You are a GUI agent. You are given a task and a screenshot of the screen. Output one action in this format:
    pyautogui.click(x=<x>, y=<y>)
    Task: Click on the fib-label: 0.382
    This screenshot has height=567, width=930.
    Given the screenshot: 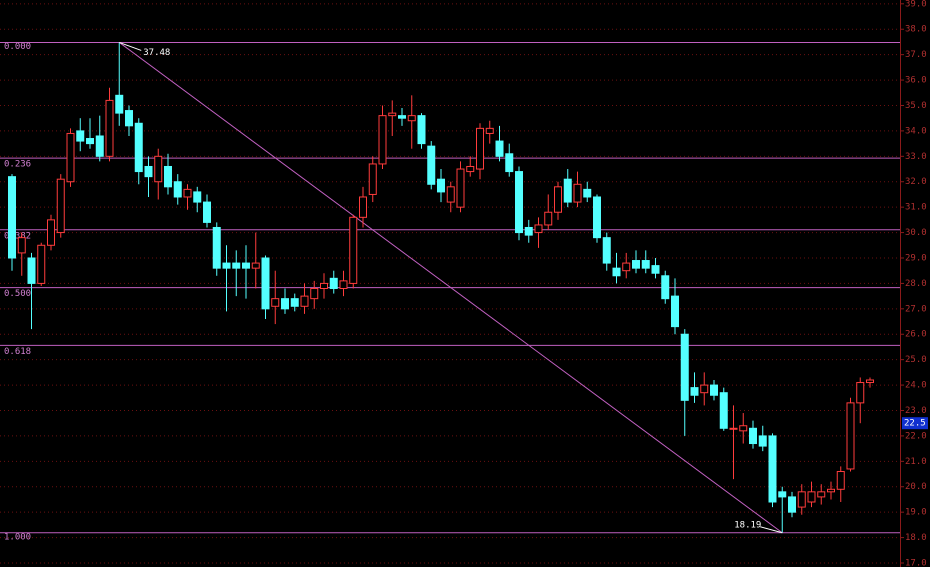 What is the action you would take?
    pyautogui.click(x=17, y=236)
    